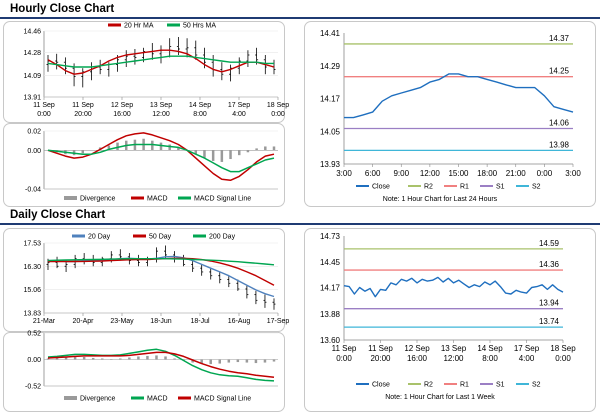  Describe the element at coordinates (559, 123) in the screenshot. I see `hourly-pivot-level-label-s1: 14.06` at that location.